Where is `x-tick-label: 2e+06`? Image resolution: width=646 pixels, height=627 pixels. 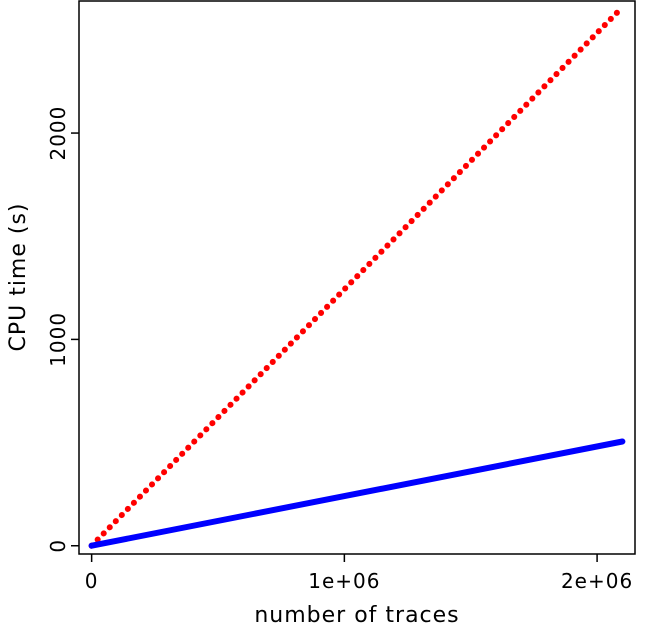
x-tick-label: 2e+06 is located at coordinates (597, 581).